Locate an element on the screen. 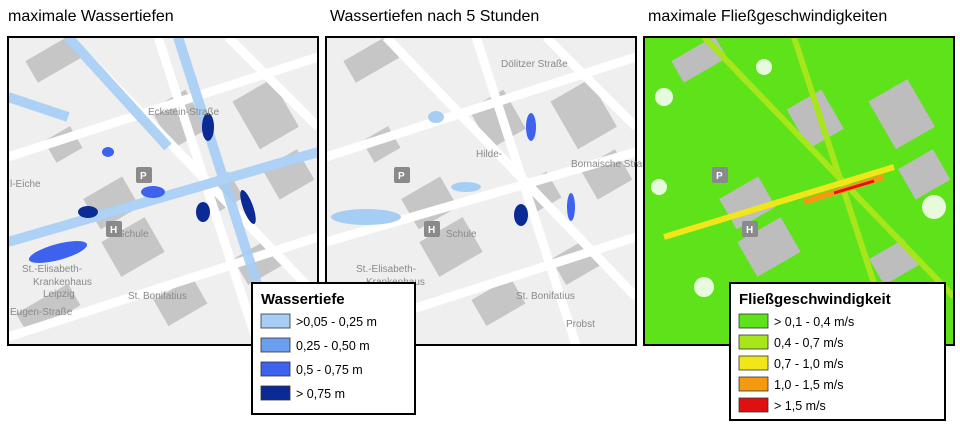 This screenshot has width=960, height=427. panel-title: maximale Wassertiefen is located at coordinates (91, 16).